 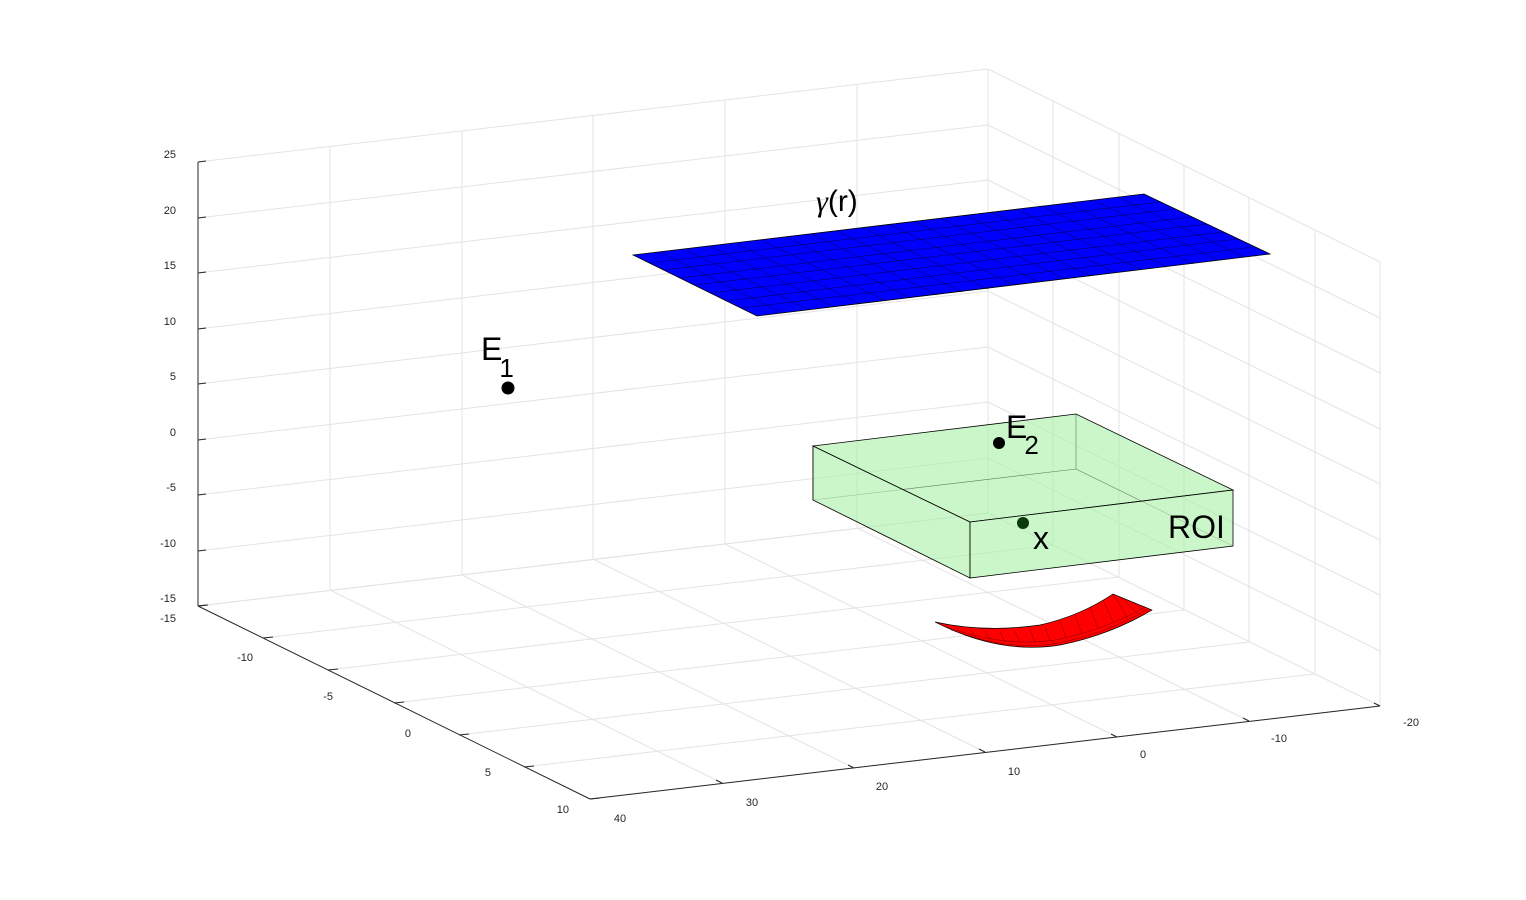 What do you see at coordinates (170, 322) in the screenshot?
I see `z-tick: 10` at bounding box center [170, 322].